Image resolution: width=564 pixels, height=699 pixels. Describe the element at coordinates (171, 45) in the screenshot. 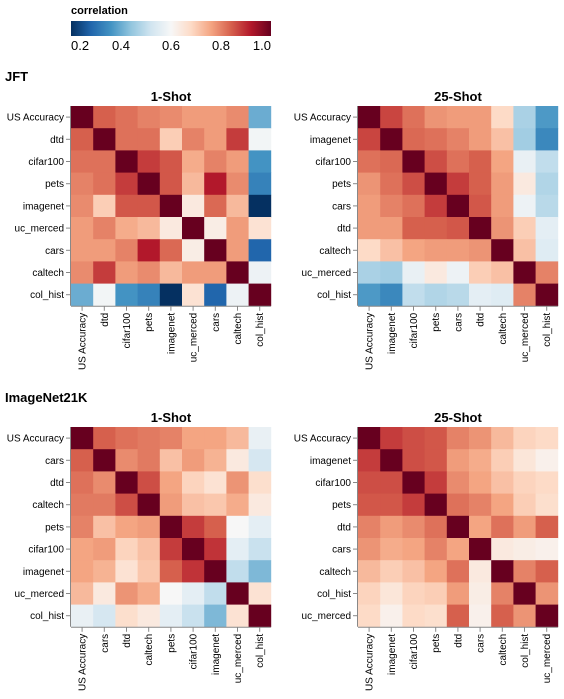

I see `legend-tick-label: 0.6` at that location.